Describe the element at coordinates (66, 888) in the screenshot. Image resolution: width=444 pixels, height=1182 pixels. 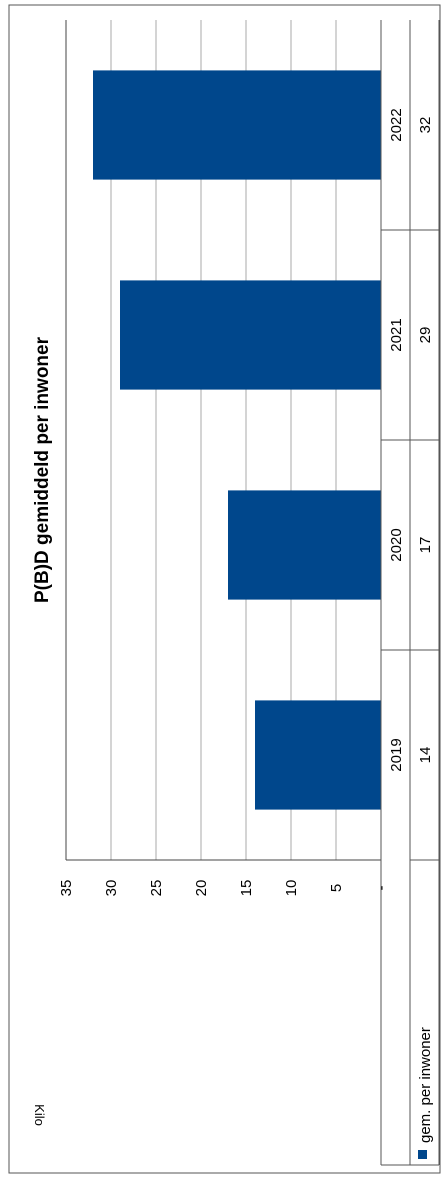
I see `value-tick-label: 35` at that location.